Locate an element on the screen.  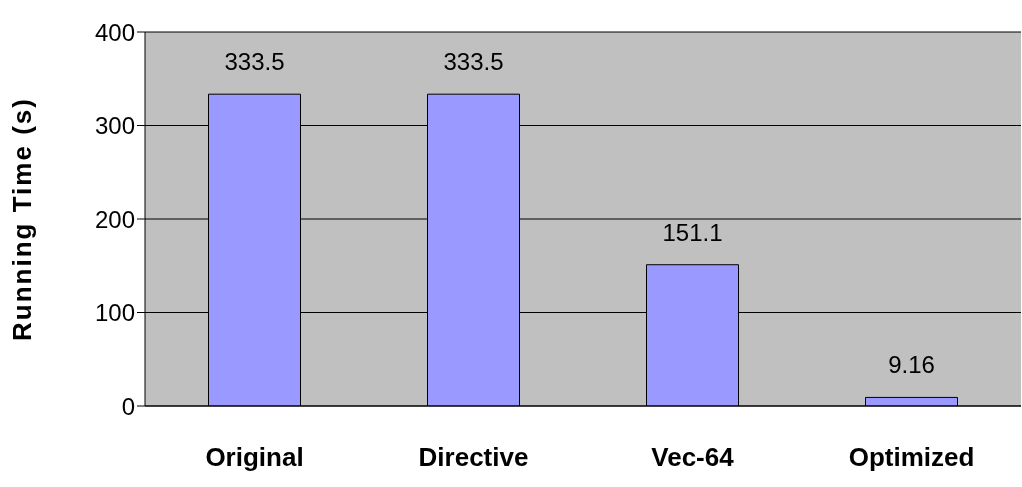
y-tick-label: 100 is located at coordinates (114, 313).